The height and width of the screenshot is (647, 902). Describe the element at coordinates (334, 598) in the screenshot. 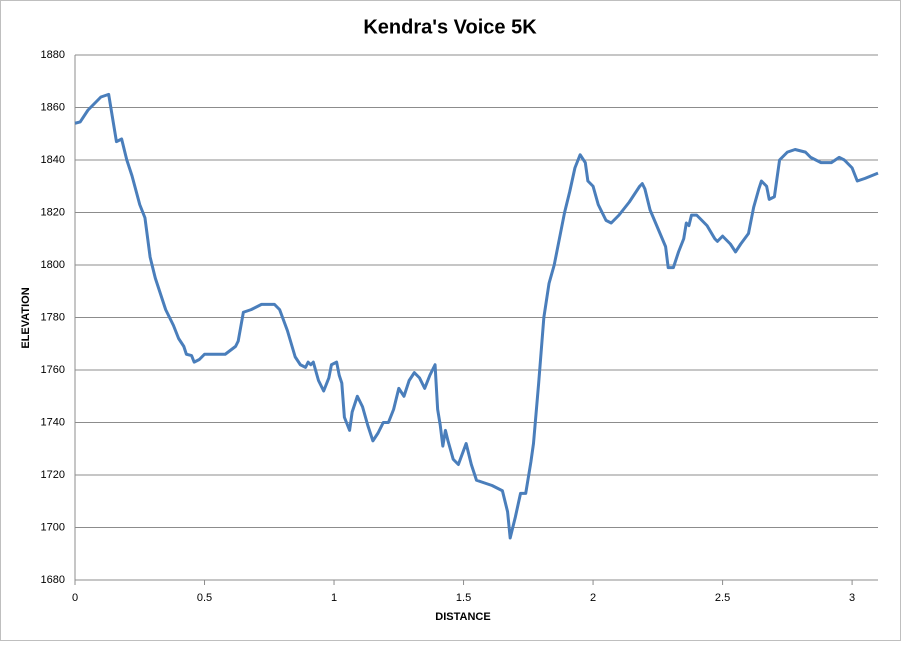

I see `x-tick-label: 1` at that location.